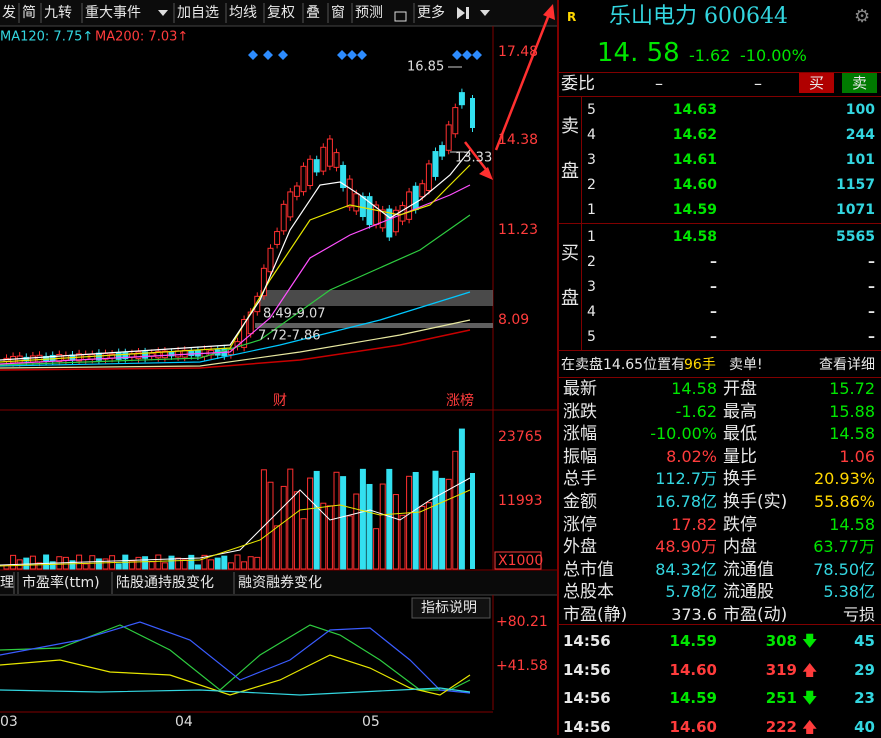 The width and height of the screenshot is (881, 738). I want to click on stat-value: 1.06, so click(857, 456).